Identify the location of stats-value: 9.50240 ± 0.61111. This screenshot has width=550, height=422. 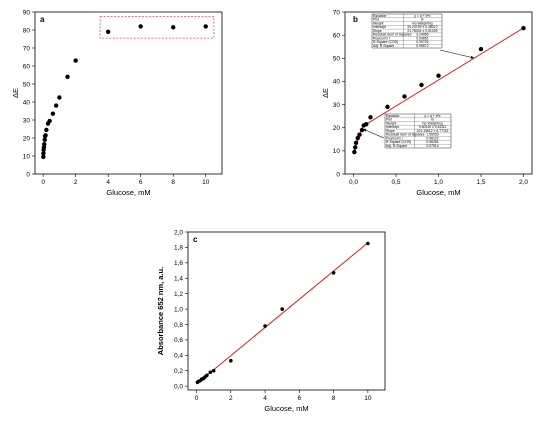
(433, 127).